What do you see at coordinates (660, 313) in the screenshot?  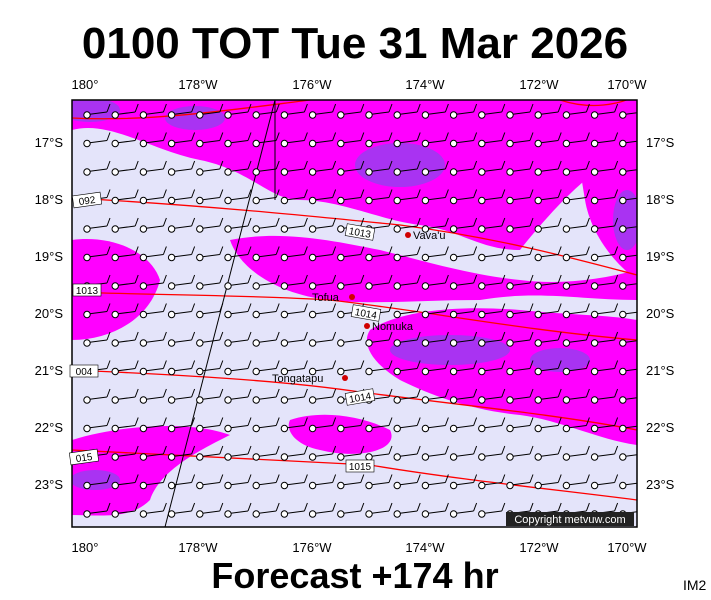 I see `latitude-label: 20°S` at bounding box center [660, 313].